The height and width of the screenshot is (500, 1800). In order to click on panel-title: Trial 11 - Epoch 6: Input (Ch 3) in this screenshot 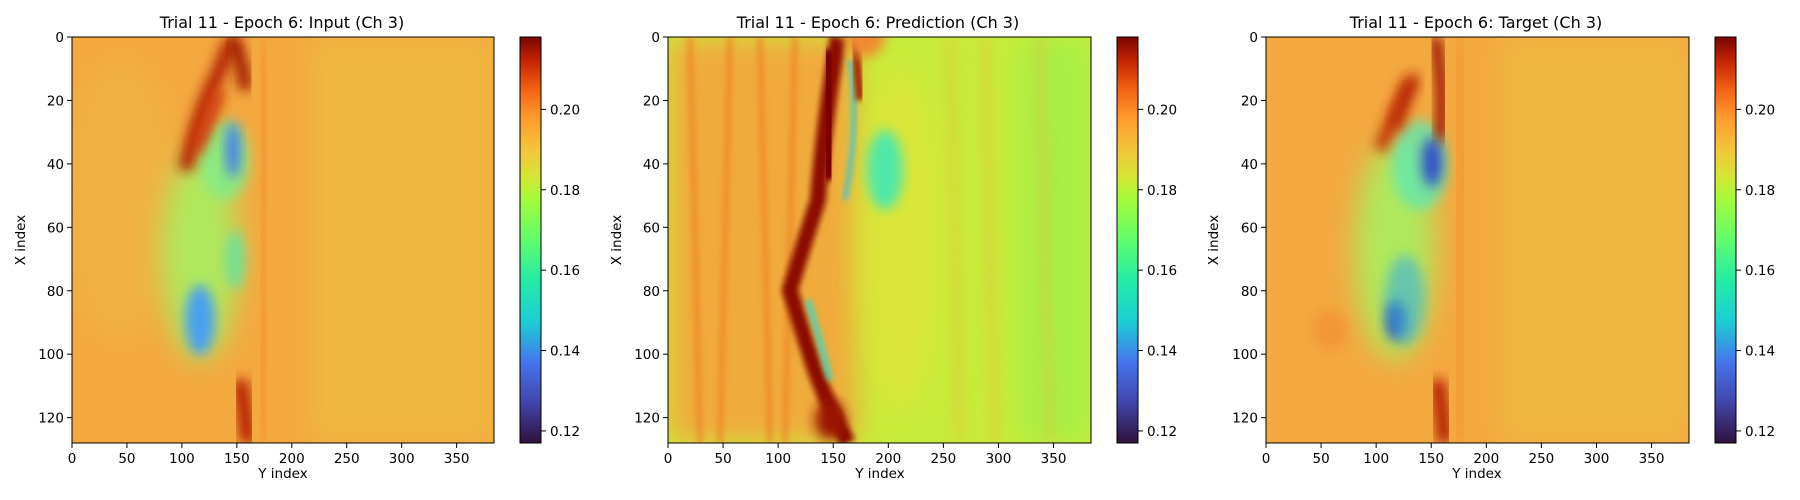, I will do `click(281, 22)`.